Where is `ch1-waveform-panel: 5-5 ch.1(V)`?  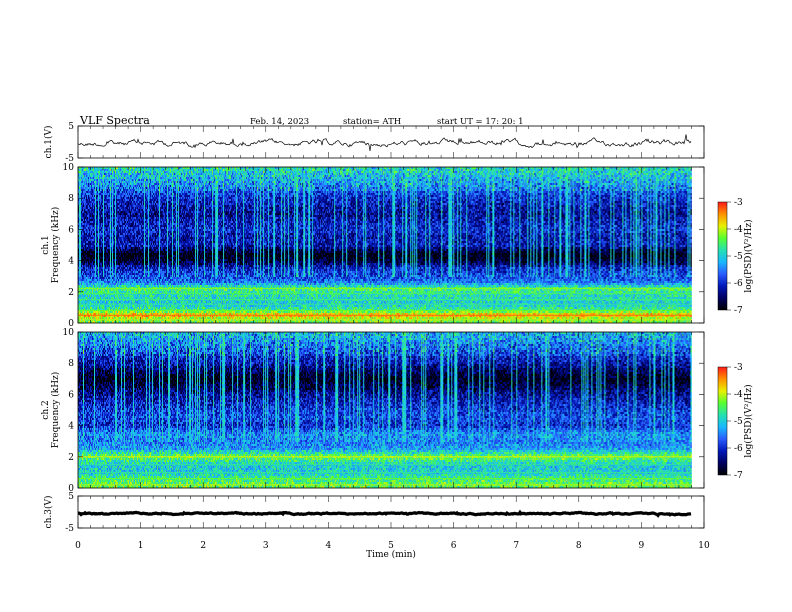
ch1-waveform-panel: 5-5 ch.1(V) is located at coordinates (373, 143).